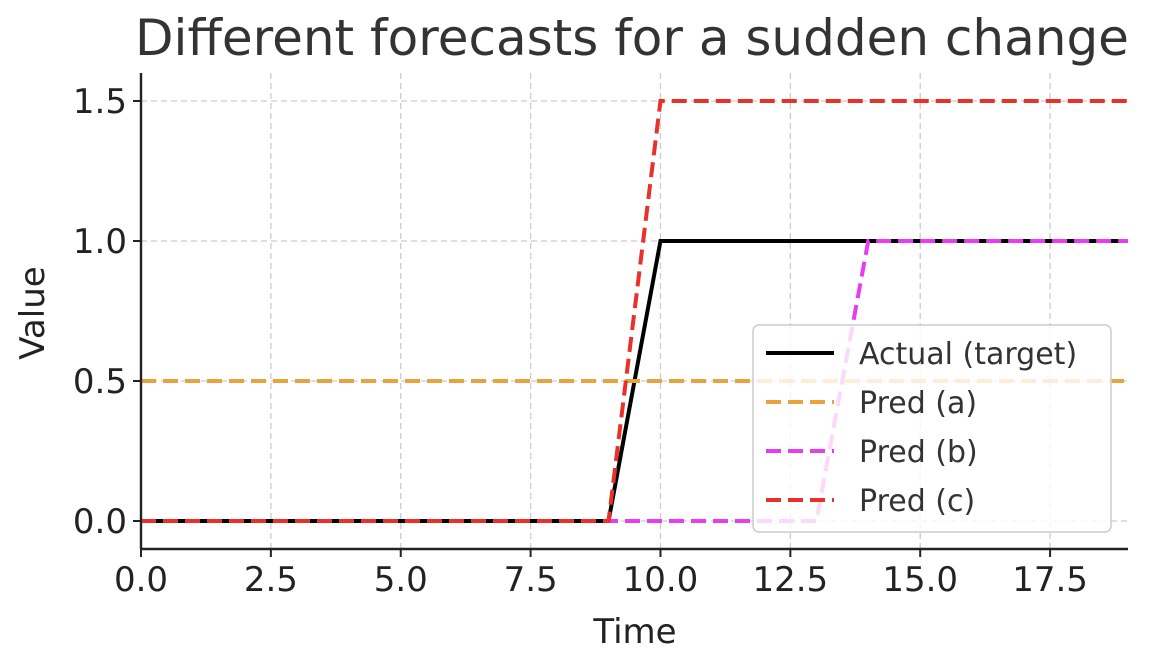 This screenshot has height=666, width=1172. Describe the element at coordinates (634, 632) in the screenshot. I see `x-axis-label: Time` at that location.